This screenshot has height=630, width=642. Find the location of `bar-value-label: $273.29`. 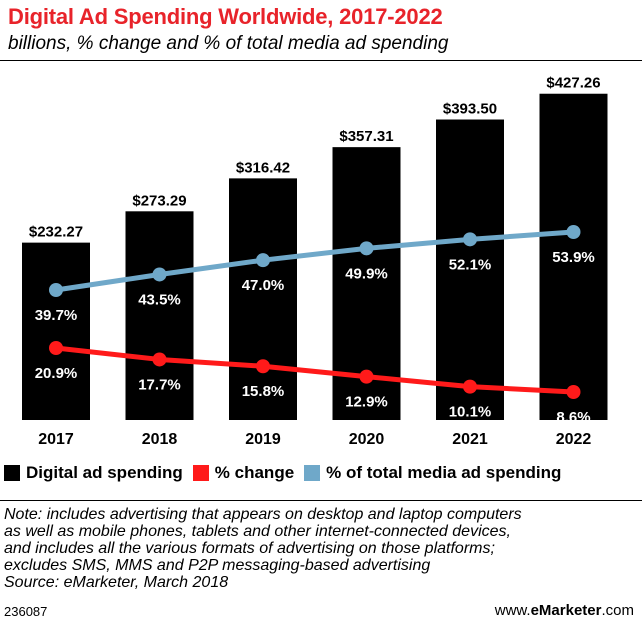

bar-value-label: $273.29 is located at coordinates (159, 200).